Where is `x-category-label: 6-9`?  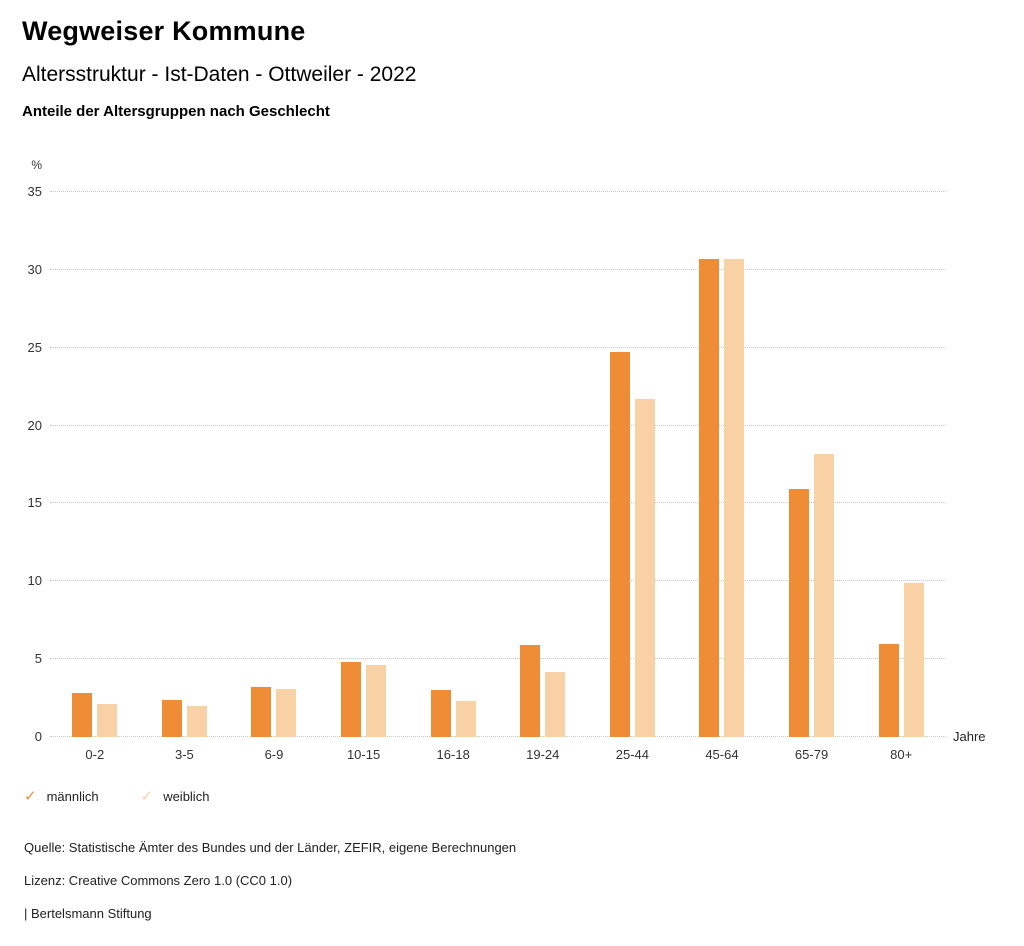
x-category-label: 6-9 is located at coordinates (274, 754).